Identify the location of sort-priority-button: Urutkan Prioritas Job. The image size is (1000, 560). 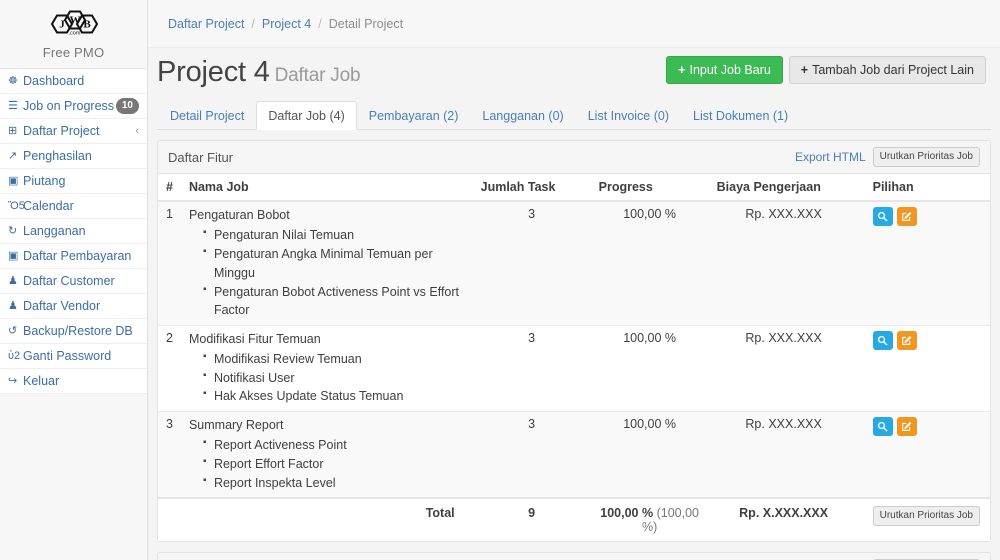
(926, 157).